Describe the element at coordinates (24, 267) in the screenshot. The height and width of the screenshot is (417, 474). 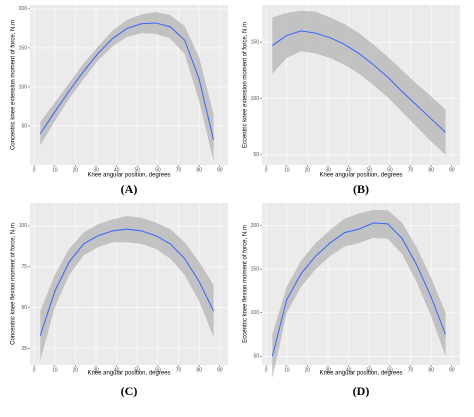
I see `y-tick-label: 75` at that location.